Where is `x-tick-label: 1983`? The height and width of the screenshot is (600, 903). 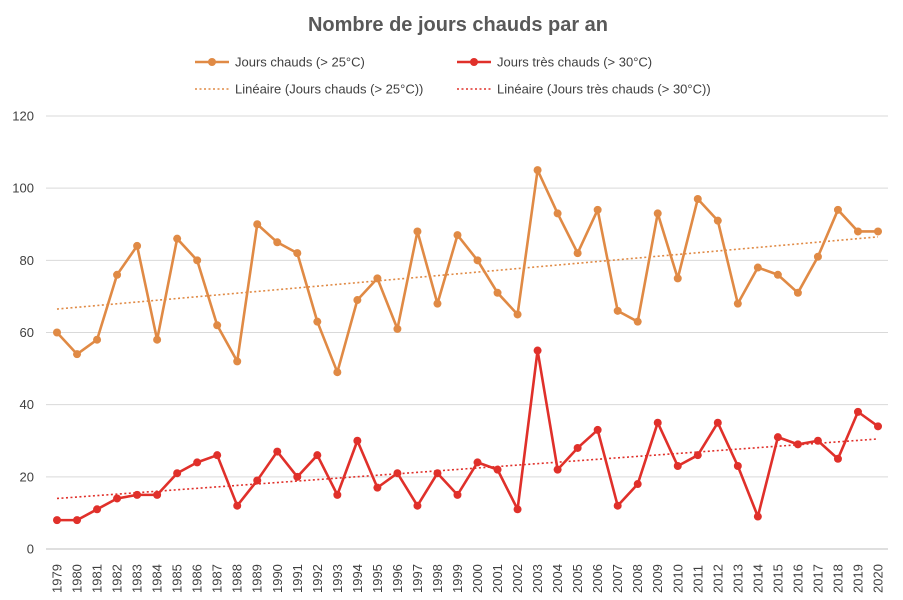 x-tick-label: 1983 is located at coordinates (137, 578).